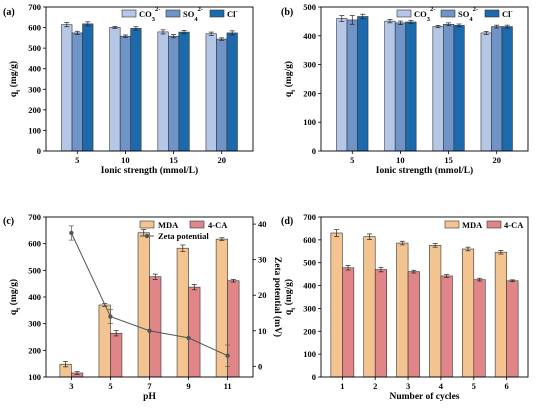 This screenshot has height=416, width=550. Describe the element at coordinates (408, 386) in the screenshot. I see `x-tick-label: 3` at that location.